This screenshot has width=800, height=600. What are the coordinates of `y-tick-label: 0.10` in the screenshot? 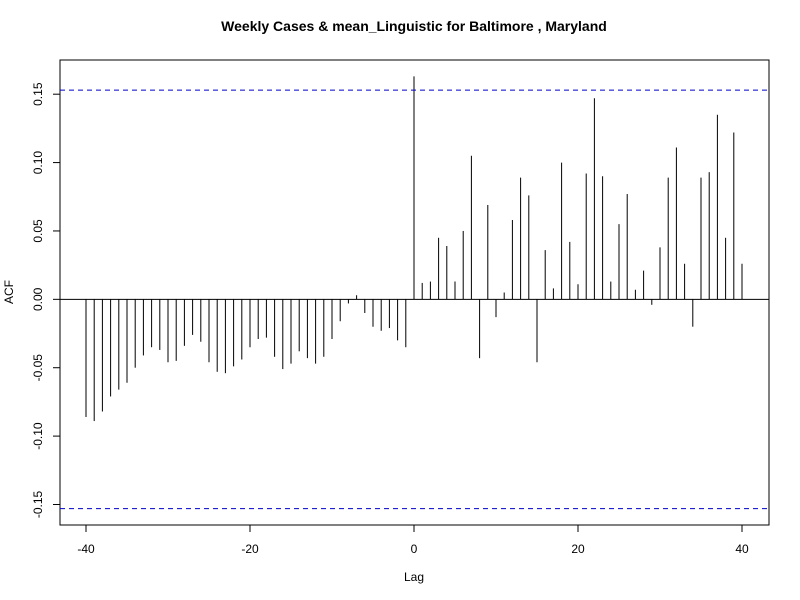 It's located at (38, 163).